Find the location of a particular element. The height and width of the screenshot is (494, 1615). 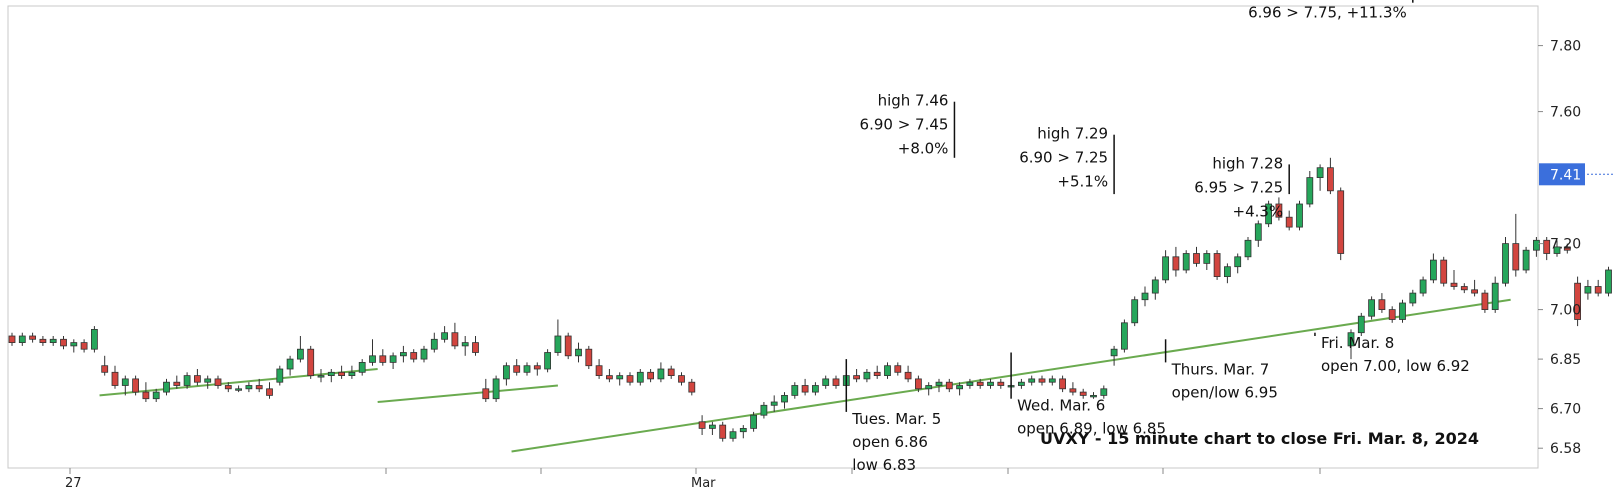

annotation-text: +5.1% is located at coordinates (1082, 182).